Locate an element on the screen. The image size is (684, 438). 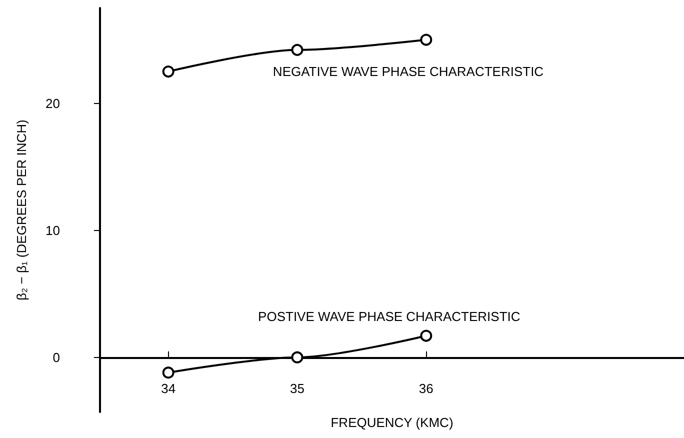
y-tick-label: 0 is located at coordinates (56, 357).